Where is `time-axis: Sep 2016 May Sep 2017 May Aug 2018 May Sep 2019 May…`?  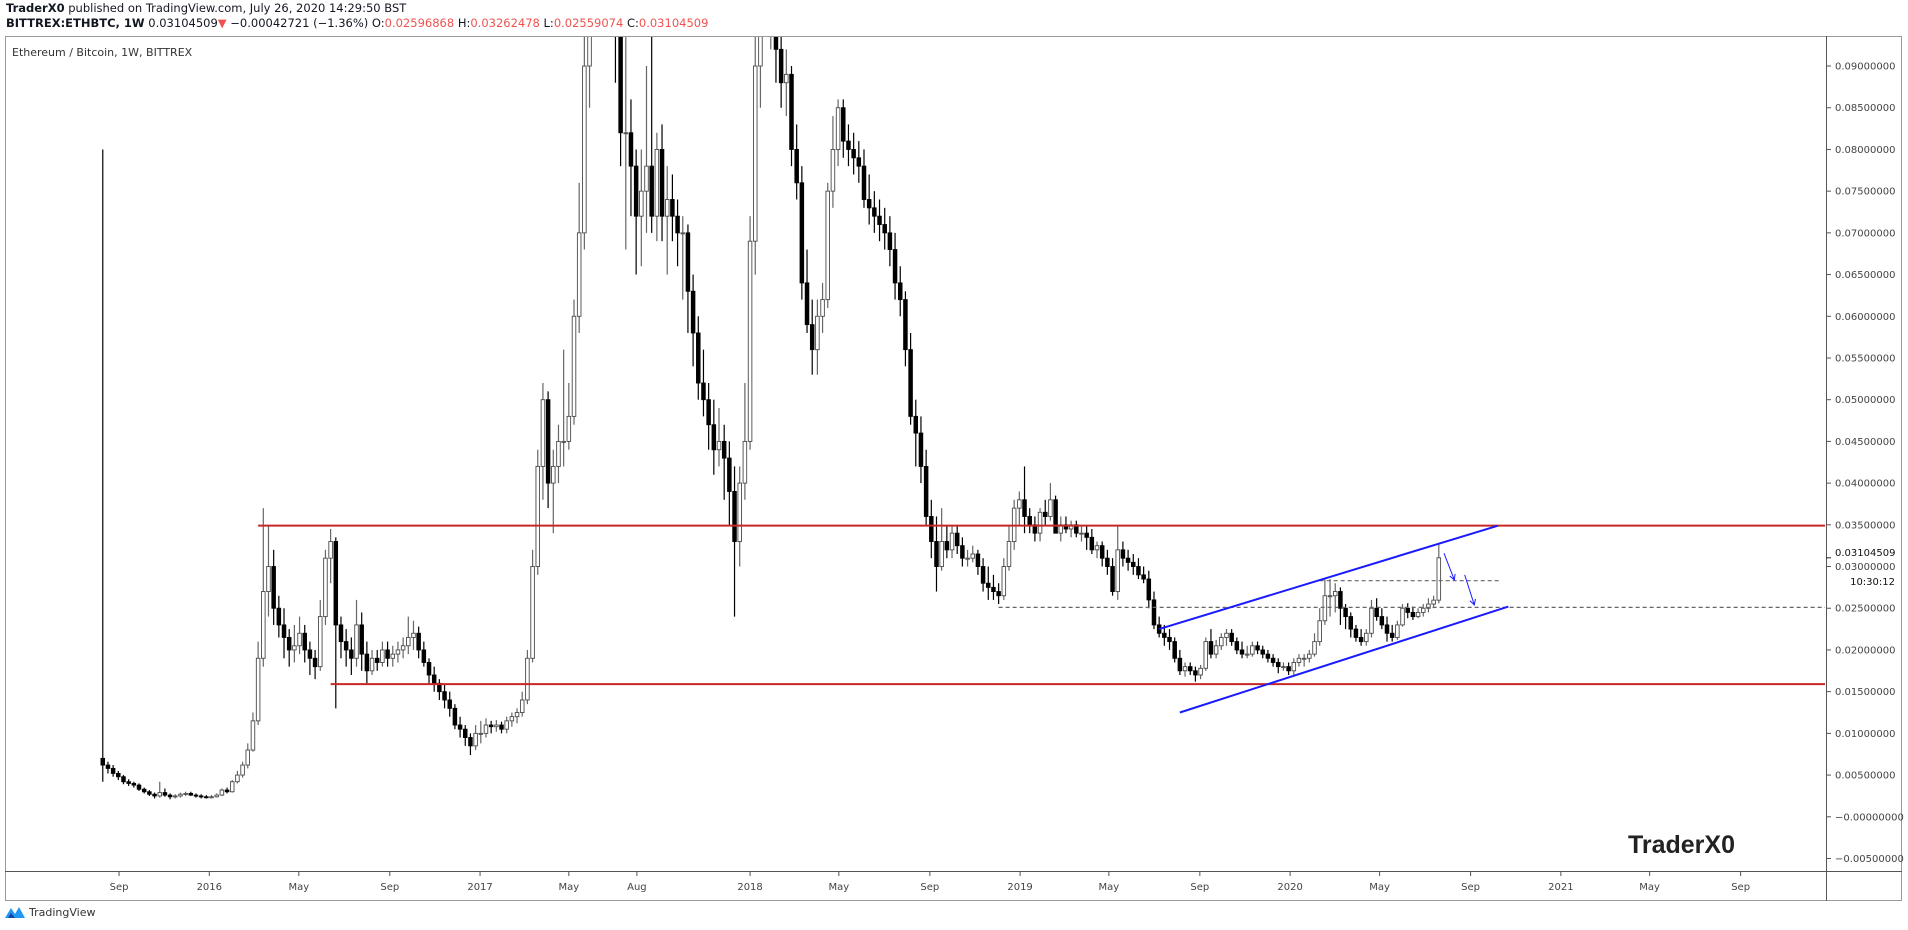
time-axis: Sep 2016 May Sep 2017 May Aug 2018 May Sep 2019 May… is located at coordinates (930, 882).